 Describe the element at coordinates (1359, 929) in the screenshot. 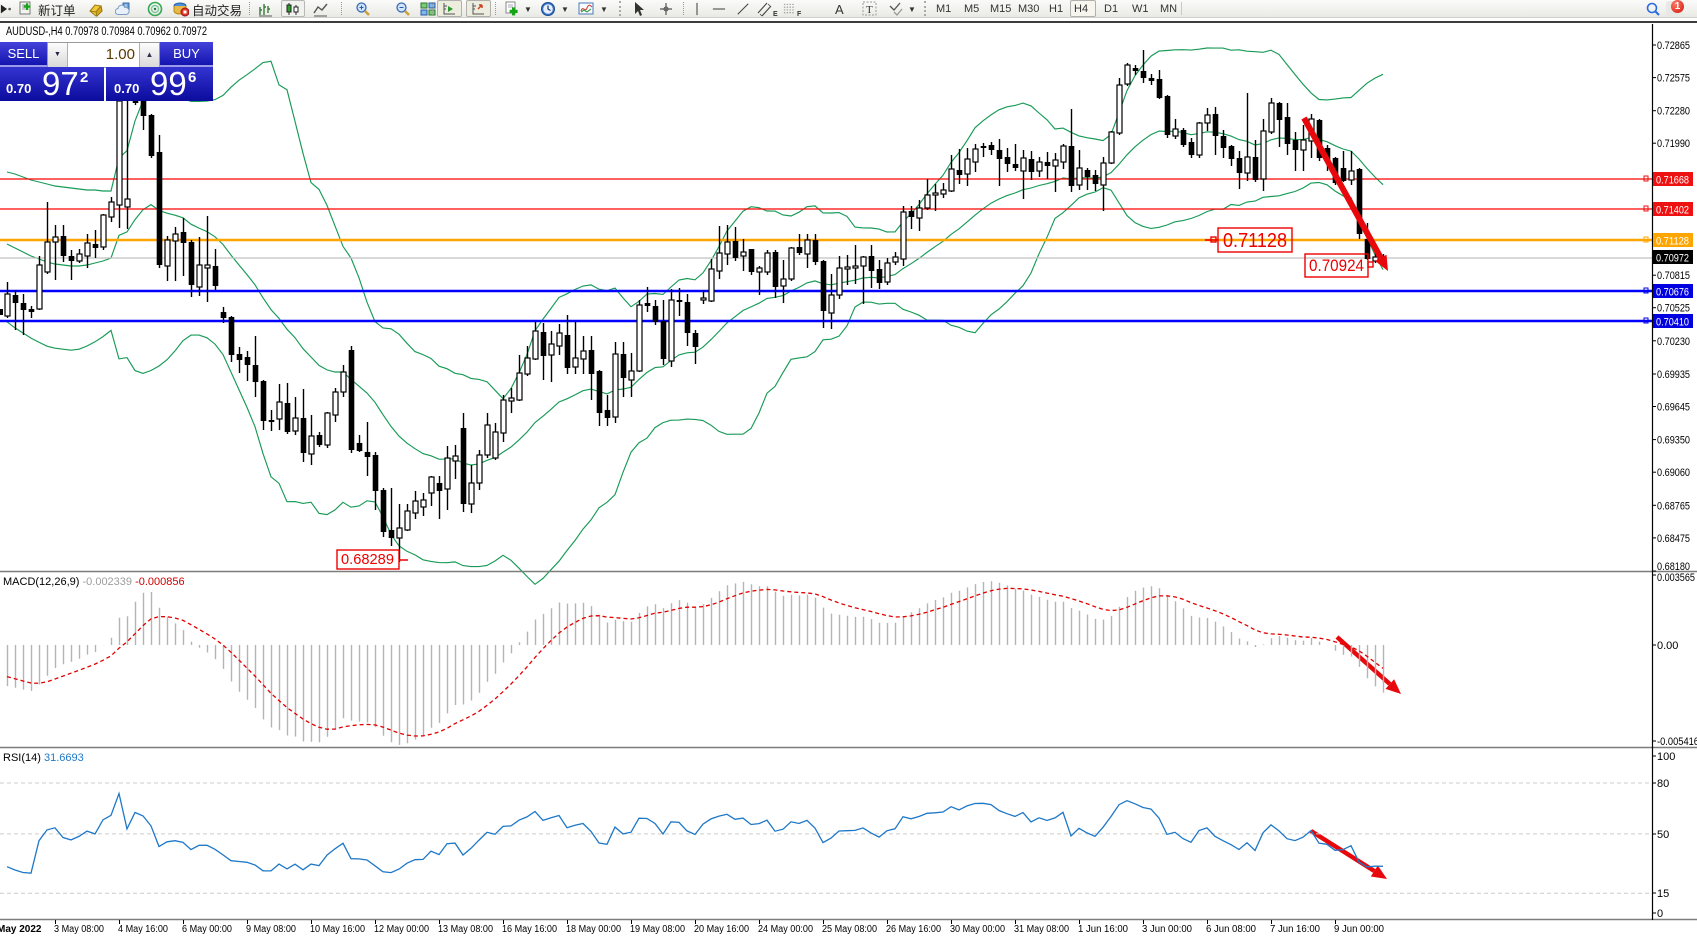

I see `svg-text: 9 Jun 00:00` at that location.